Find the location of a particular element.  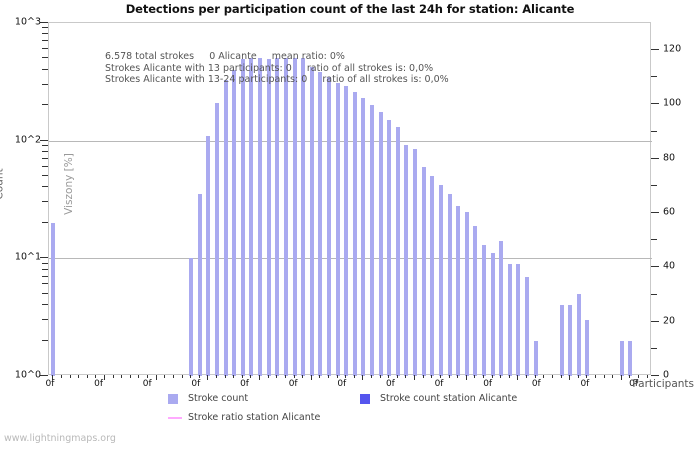

y-axis-right-tick-label: 20 is located at coordinates (669, 321).